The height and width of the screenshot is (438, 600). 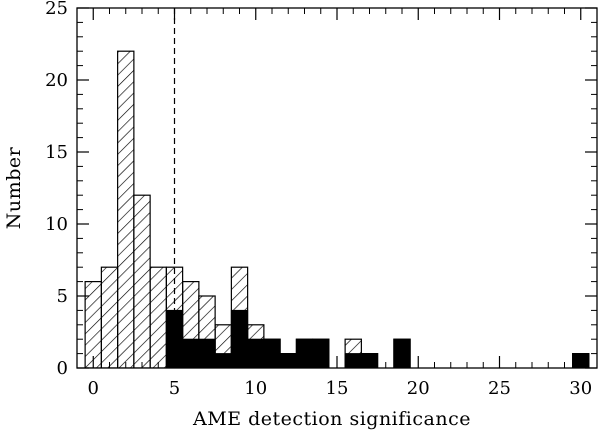 What do you see at coordinates (62, 296) in the screenshot?
I see `y-tick-label: 5` at bounding box center [62, 296].